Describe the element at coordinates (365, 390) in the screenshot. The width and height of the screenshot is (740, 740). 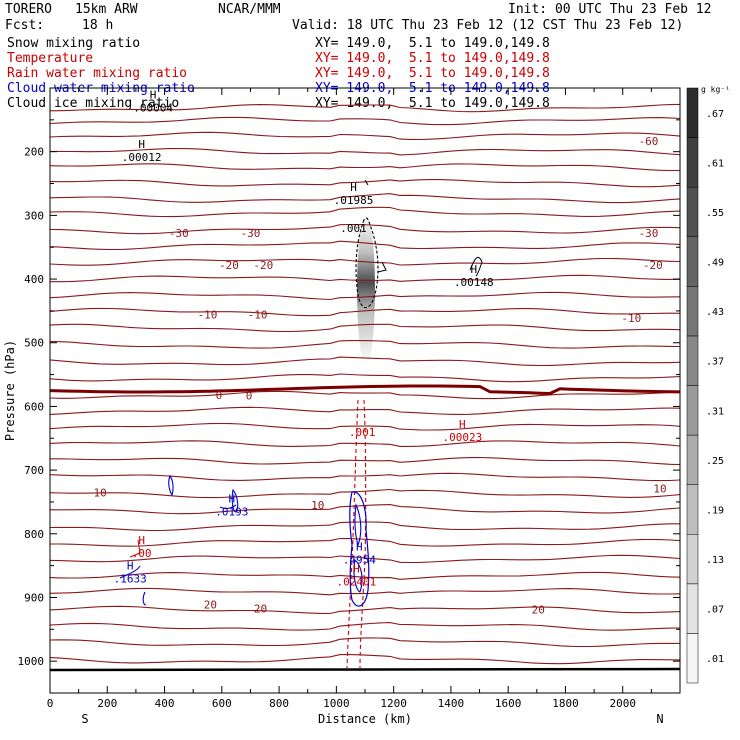
I see `zero-isotherm-line` at that location.